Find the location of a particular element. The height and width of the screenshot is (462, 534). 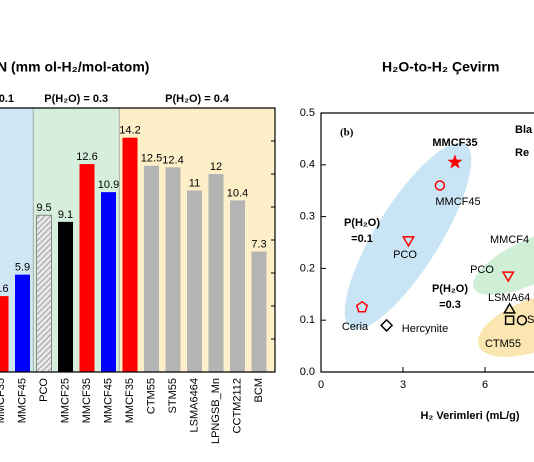

x-tick-label: LSMA6464 is located at coordinates (194, 405).